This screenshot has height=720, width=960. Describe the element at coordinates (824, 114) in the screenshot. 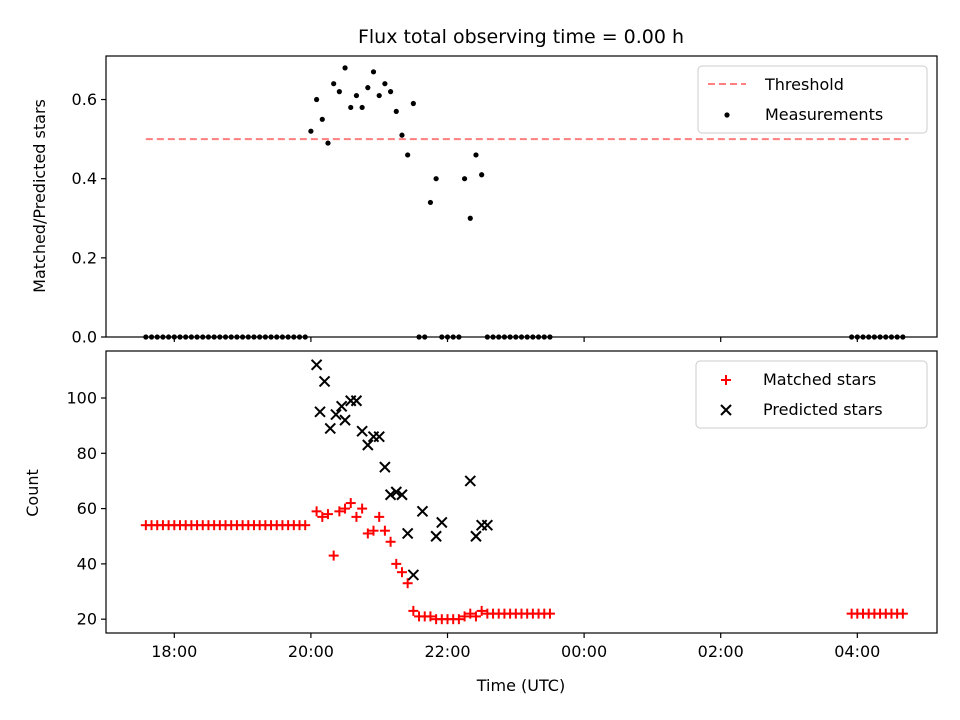

I see `legend-measurements-label: Measurements` at that location.